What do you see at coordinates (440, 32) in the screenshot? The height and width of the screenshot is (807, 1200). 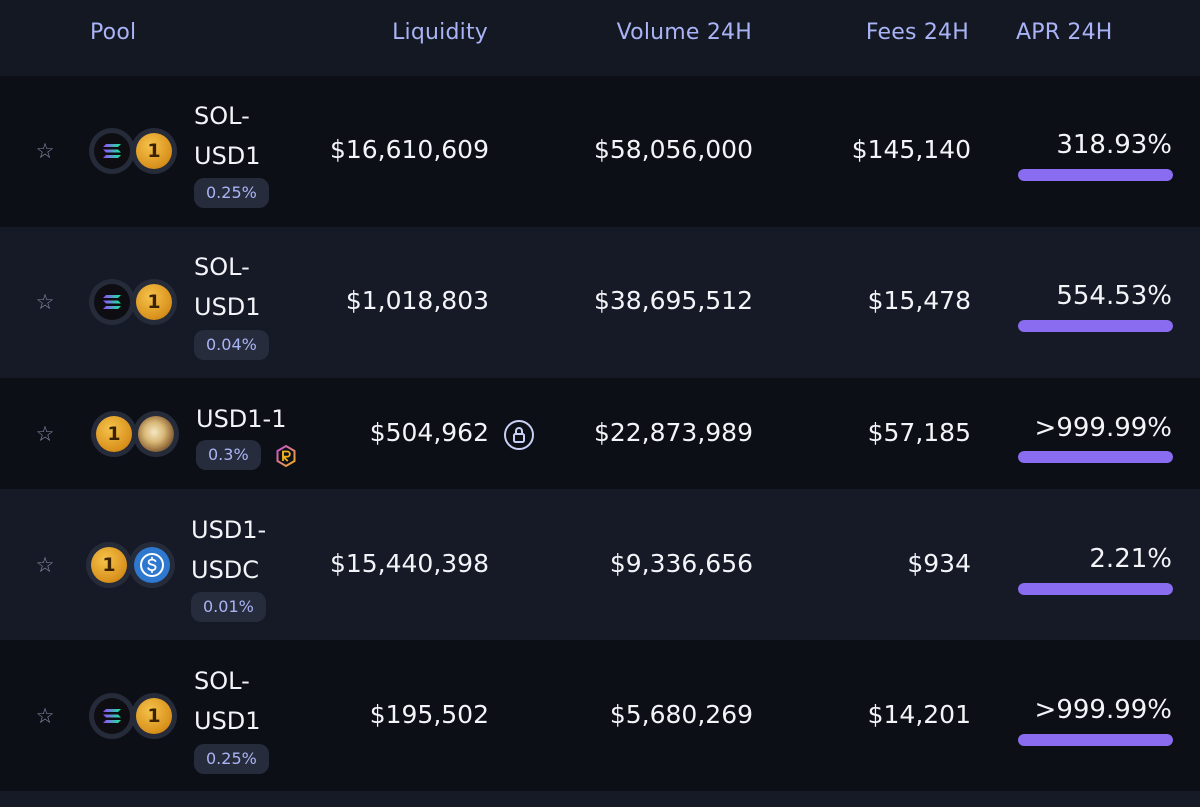 I see `header-liquidity: Liquidity` at bounding box center [440, 32].